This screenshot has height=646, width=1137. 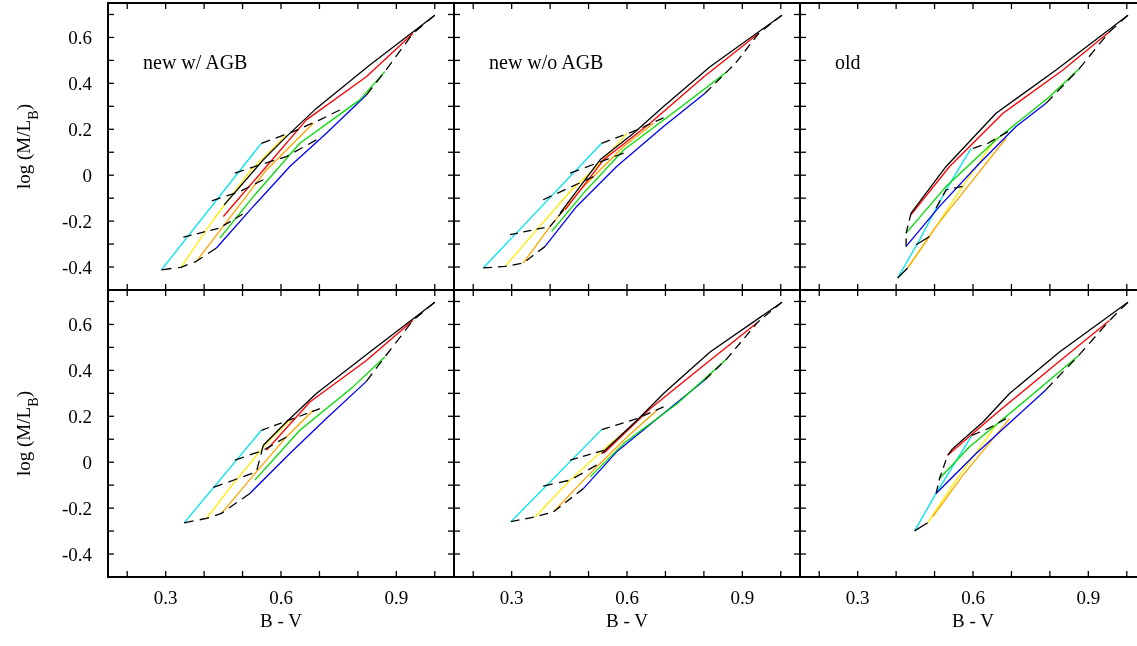 I want to click on annotation: old, so click(x=848, y=62).